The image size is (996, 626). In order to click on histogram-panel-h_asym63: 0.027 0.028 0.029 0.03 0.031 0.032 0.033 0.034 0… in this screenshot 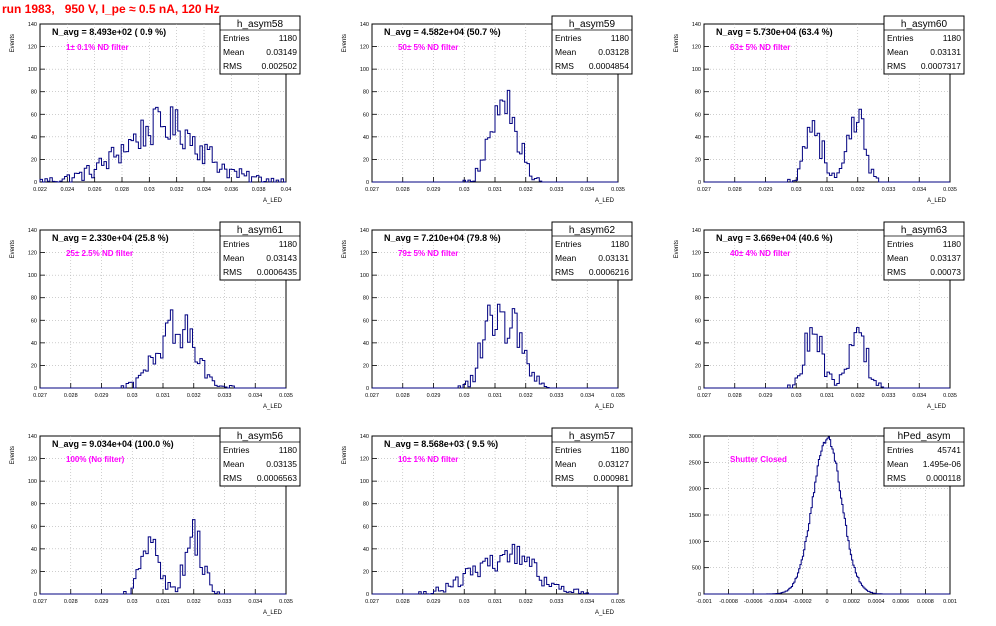, I will do `click(827, 320)`.